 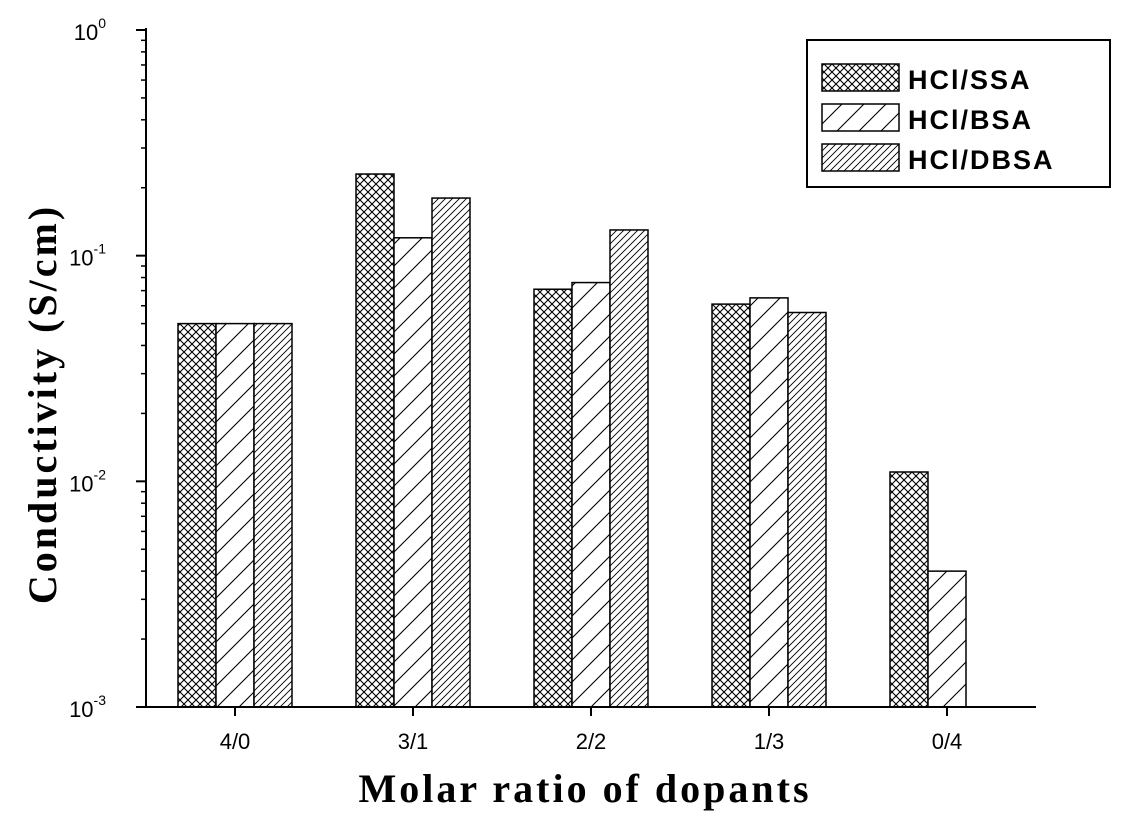 I want to click on legend-label: HCl/BSA, so click(x=970, y=120).